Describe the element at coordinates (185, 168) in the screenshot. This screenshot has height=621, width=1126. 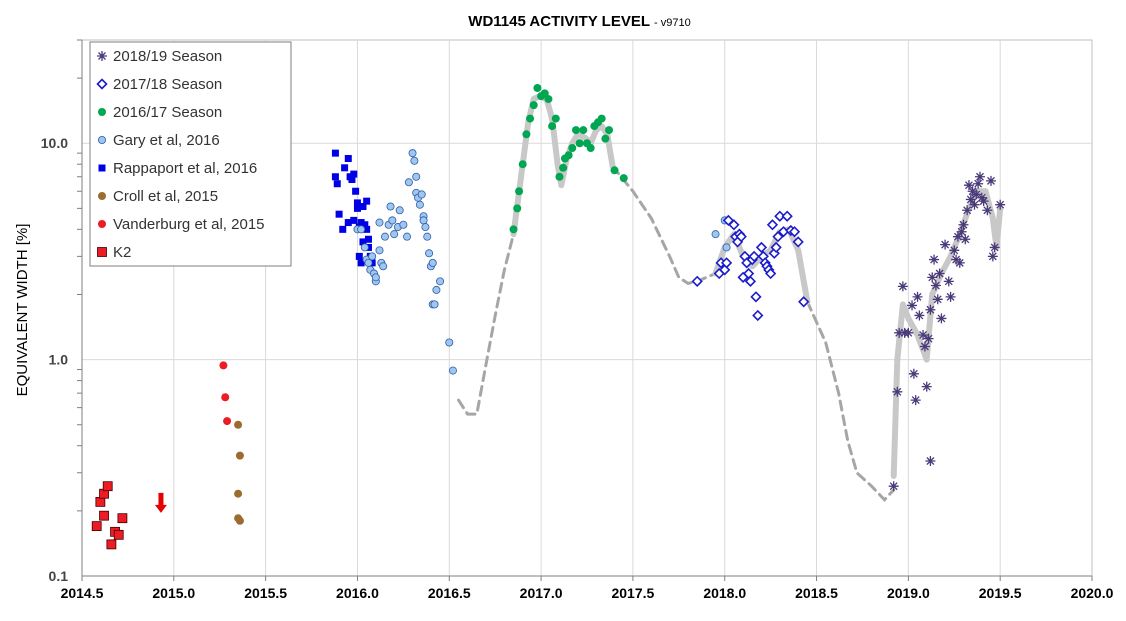
I see `legend-label: Rappaport et al, 2016` at that location.